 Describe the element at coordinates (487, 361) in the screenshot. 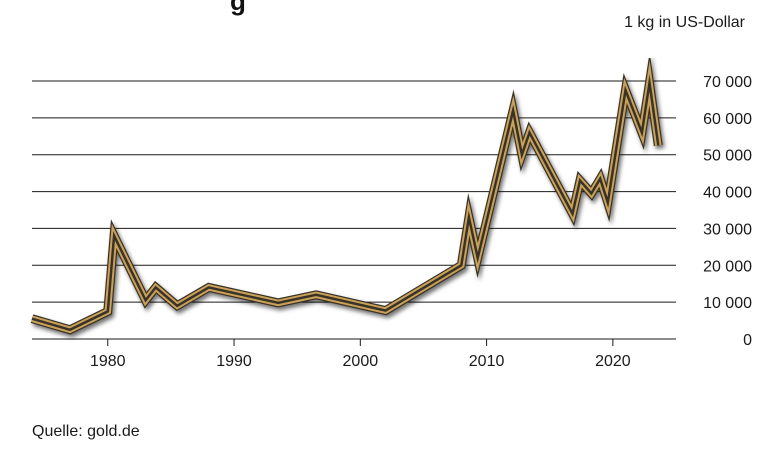

I see `x-tick-label: 2010` at that location.